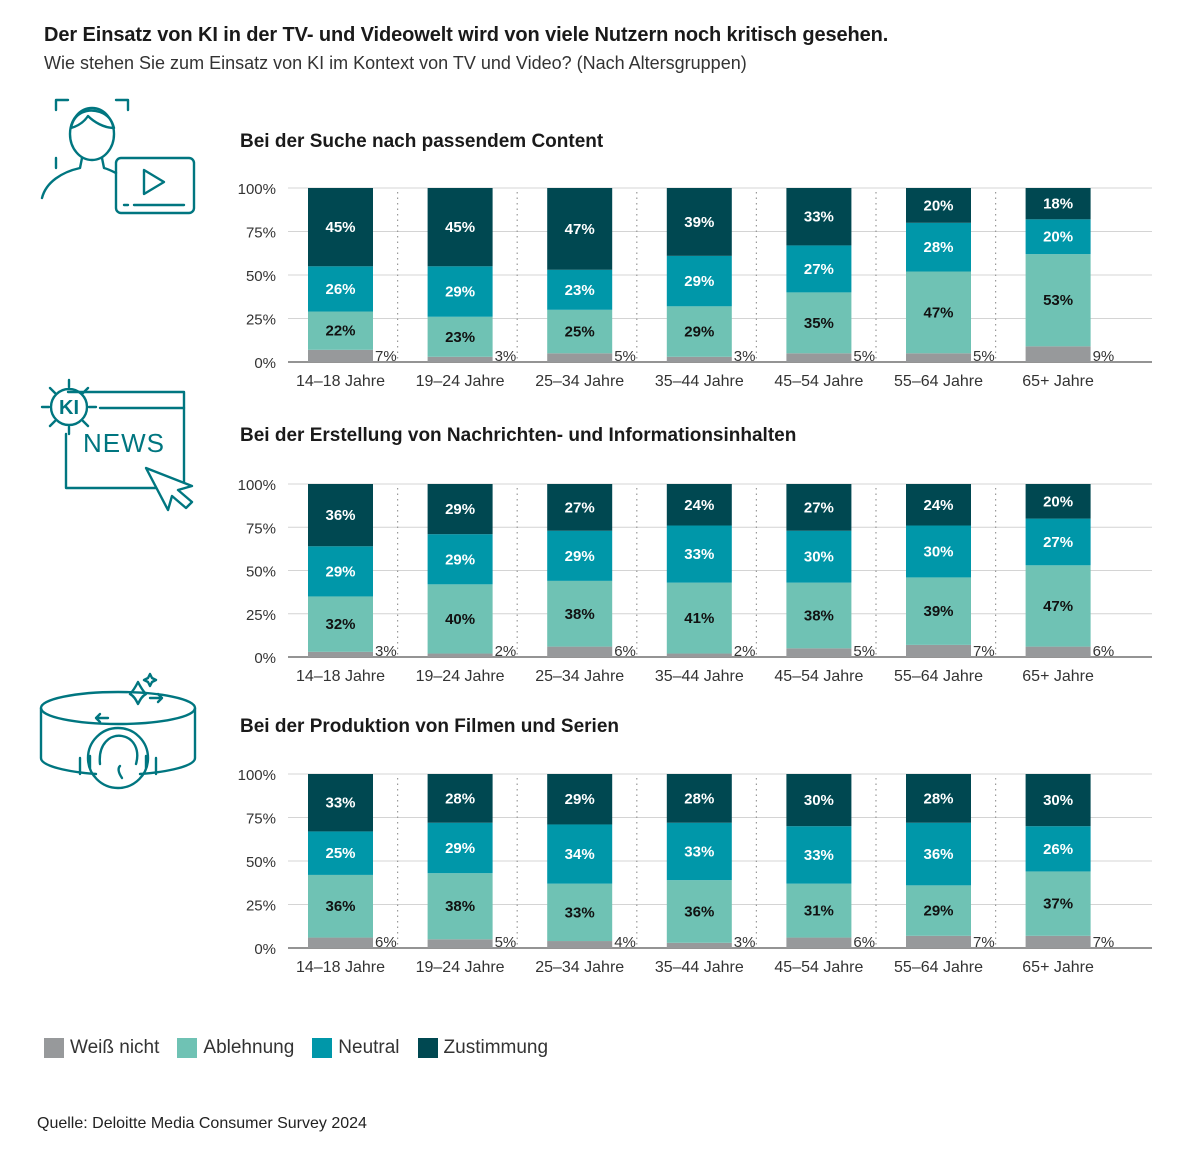  I want to click on data-label: 27%, so click(819, 269).